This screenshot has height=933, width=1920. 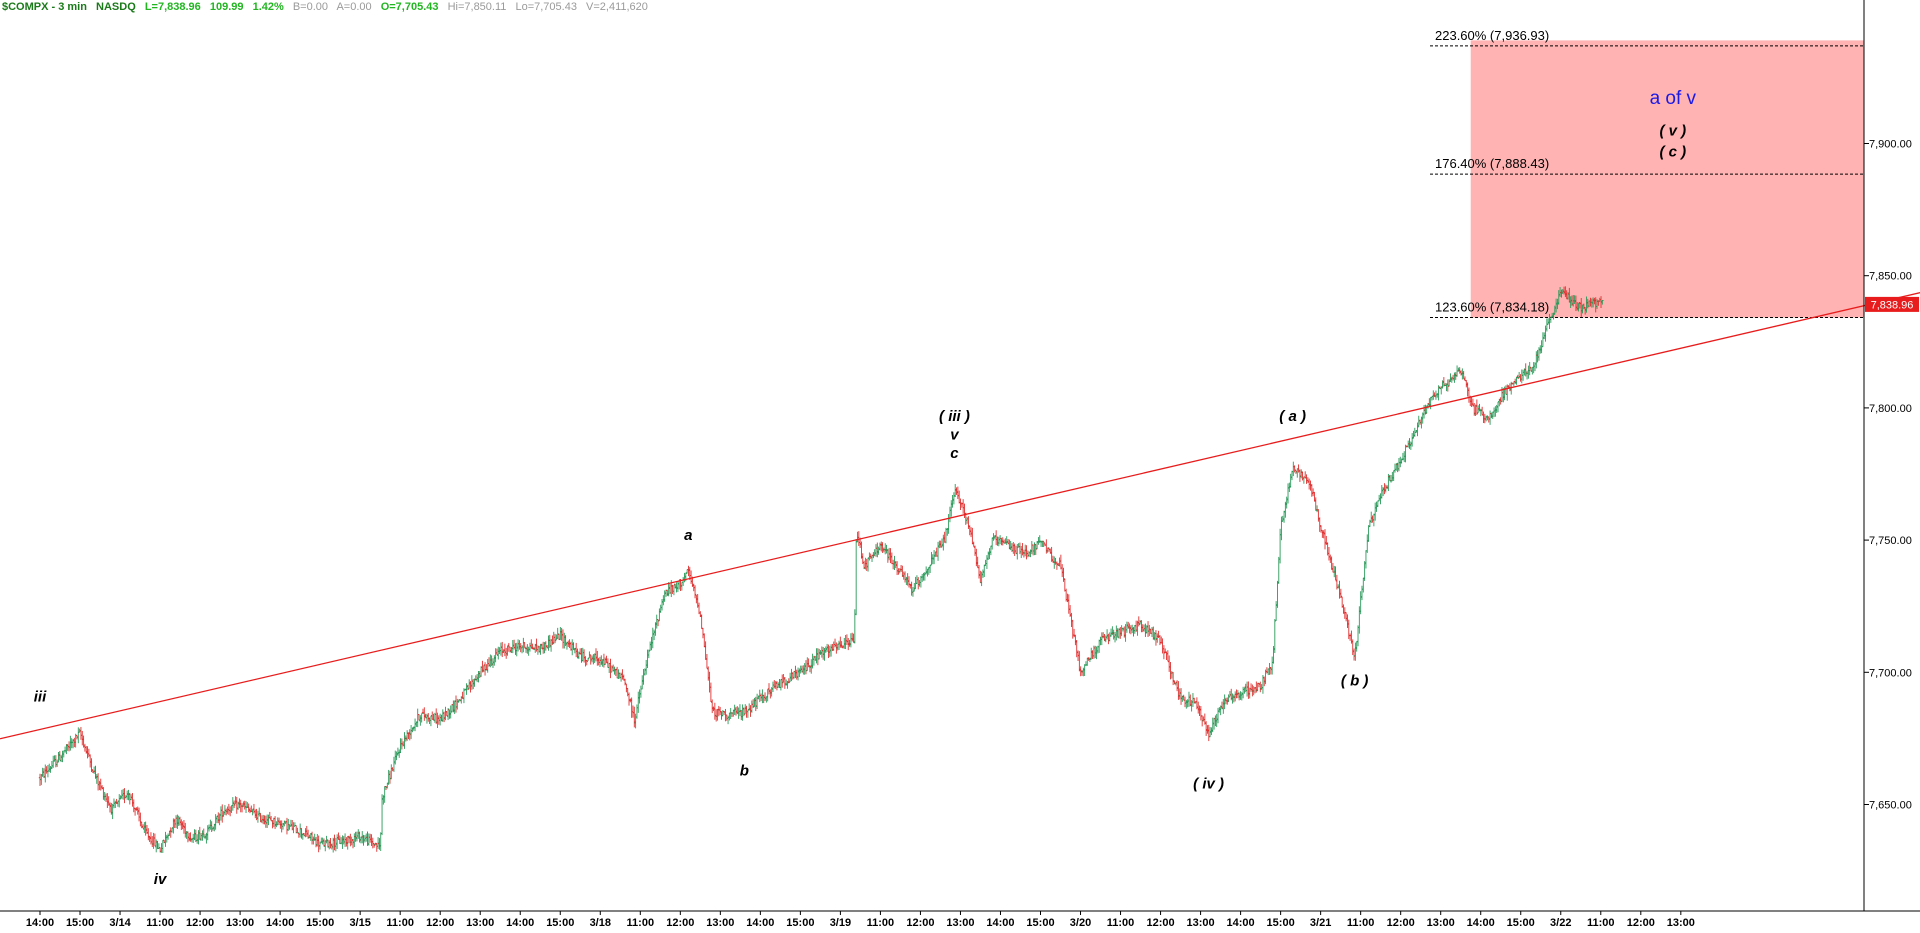 What do you see at coordinates (840, 923) in the screenshot?
I see `x-tick-label: 3/19` at bounding box center [840, 923].